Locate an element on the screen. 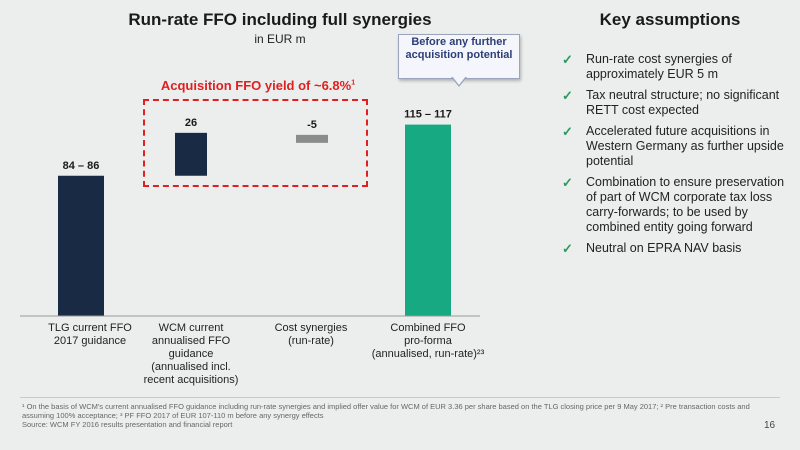 The height and width of the screenshot is (450, 800). x-label-line: (run-rate) is located at coordinates (311, 341).